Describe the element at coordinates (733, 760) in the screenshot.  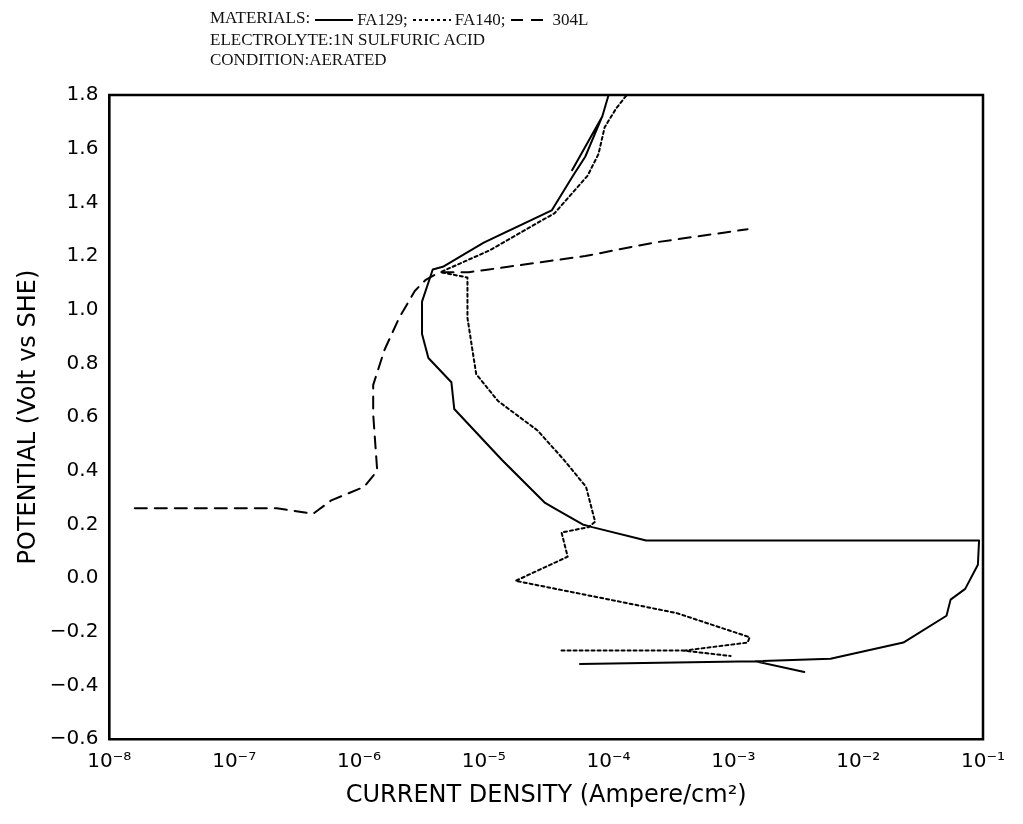
I see `x-tick-label: 10⁻³` at that location.